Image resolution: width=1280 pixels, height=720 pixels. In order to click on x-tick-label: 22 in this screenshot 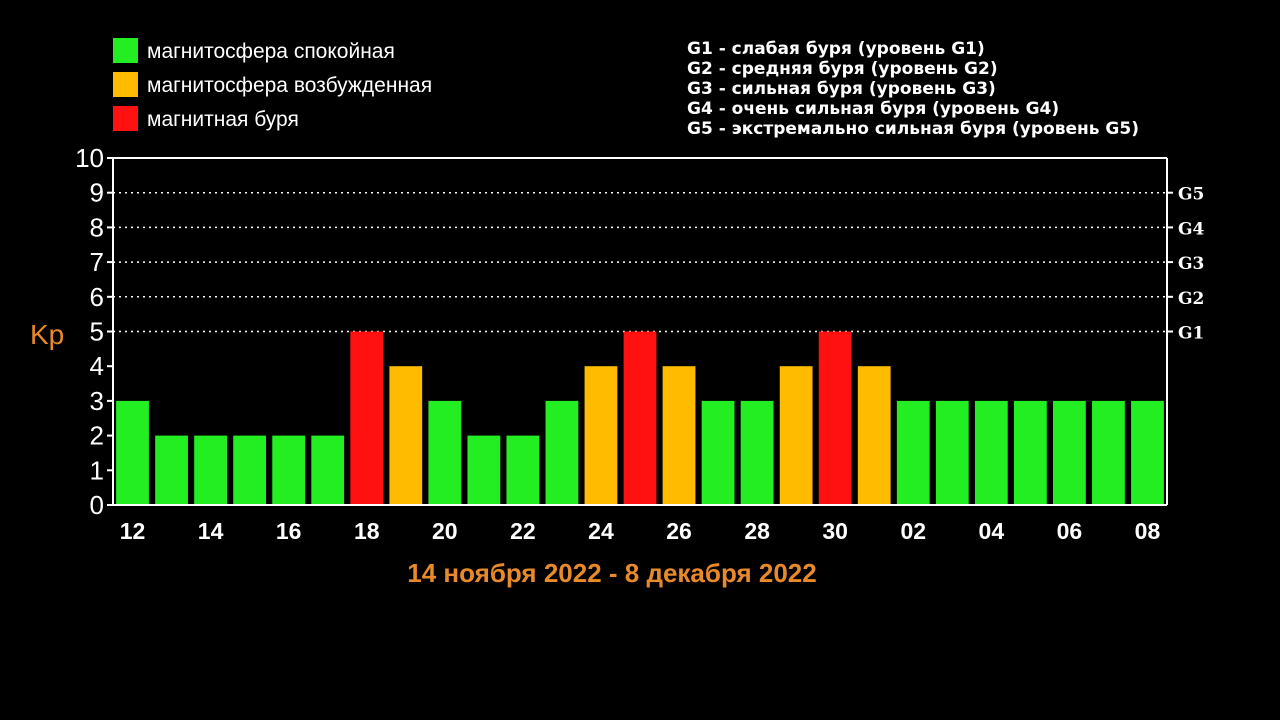, I will do `click(523, 531)`.